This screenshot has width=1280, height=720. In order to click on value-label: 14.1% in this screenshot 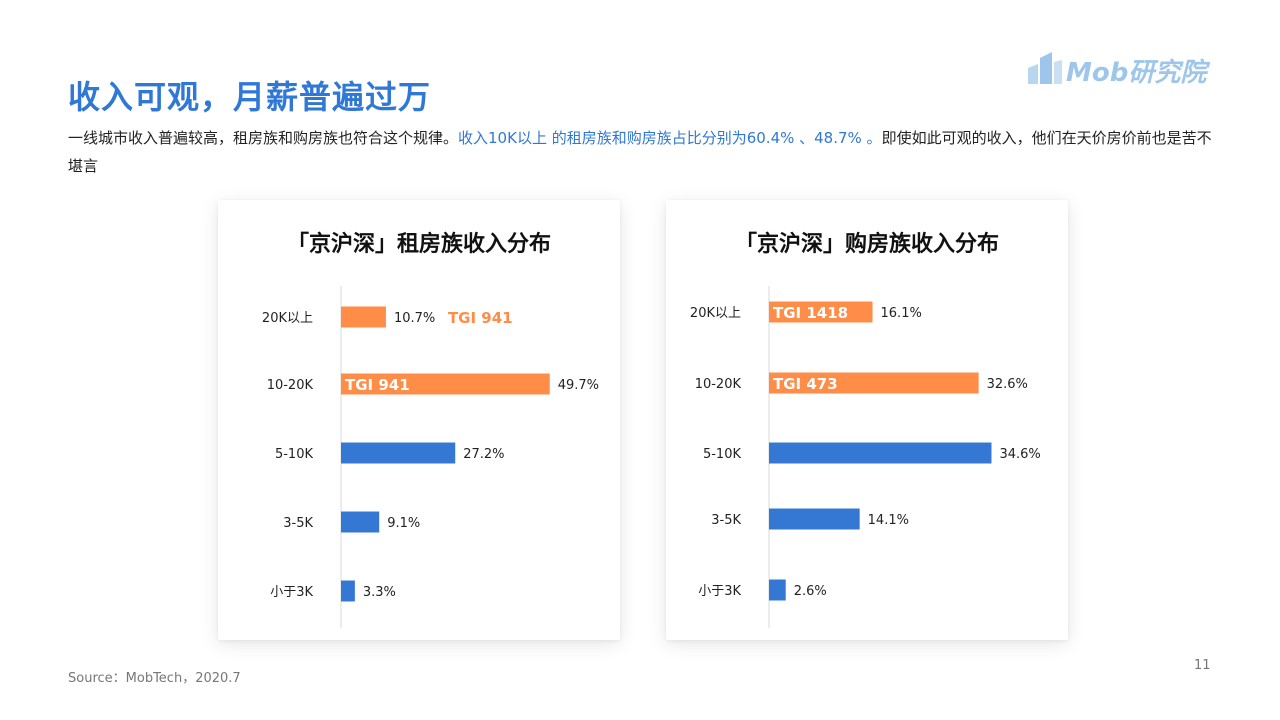, I will do `click(888, 520)`.